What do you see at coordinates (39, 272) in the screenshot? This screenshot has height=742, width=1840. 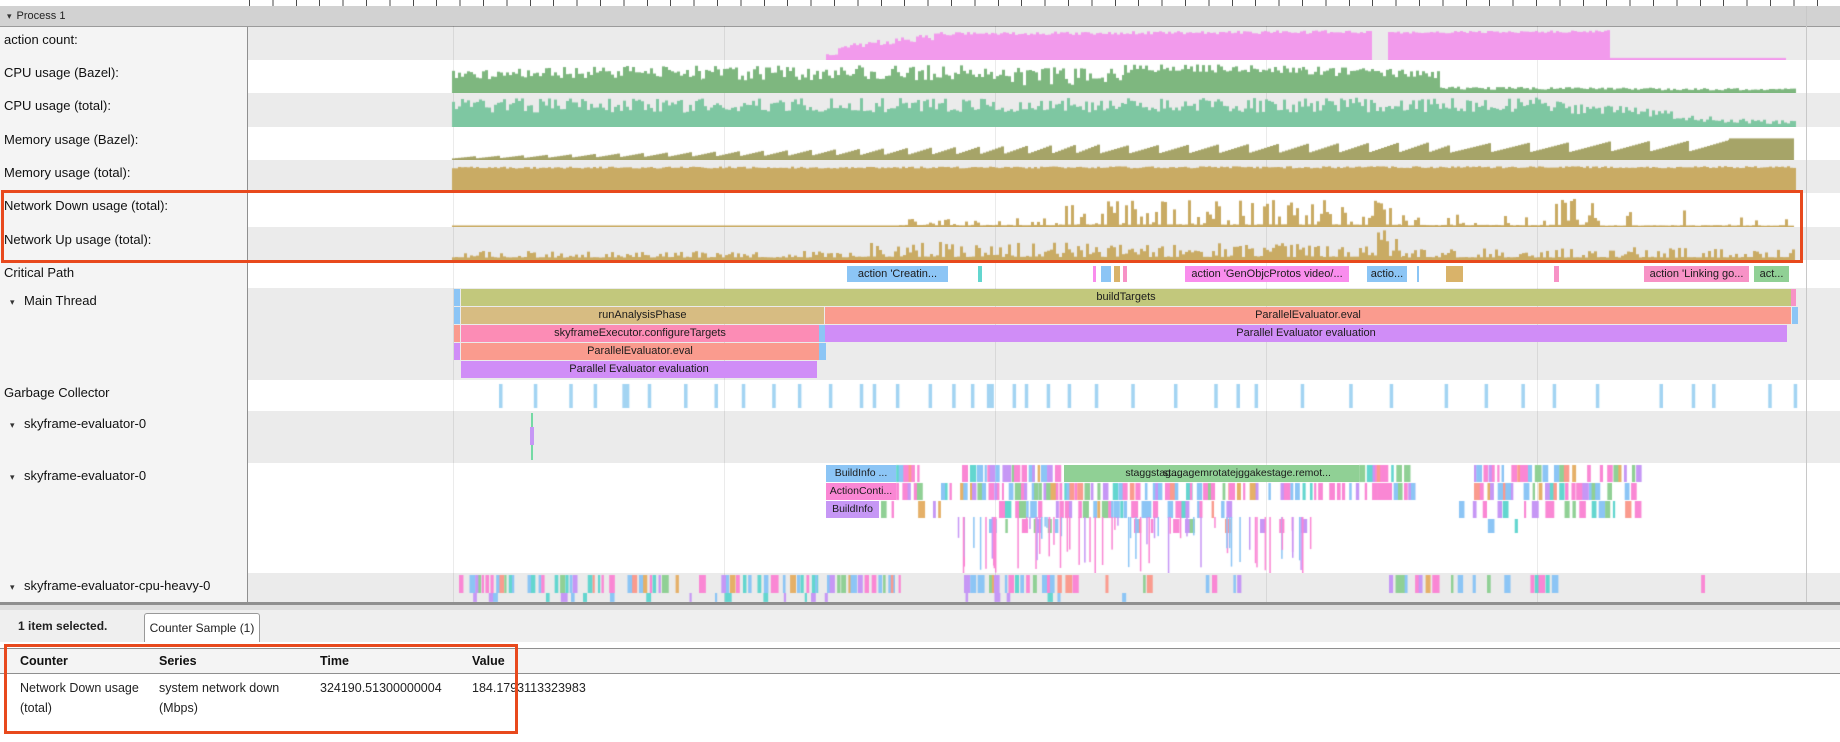 I see `track-label-text: Critical Path` at bounding box center [39, 272].